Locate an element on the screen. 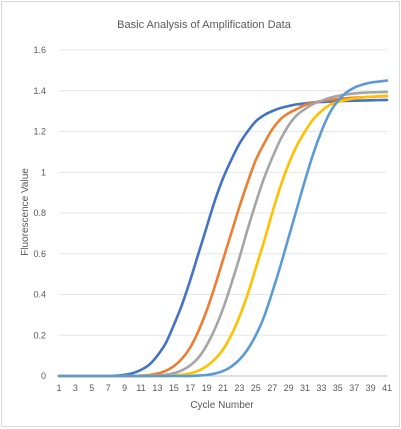 This screenshot has height=429, width=401. x-tick-label: 21 is located at coordinates (223, 388).